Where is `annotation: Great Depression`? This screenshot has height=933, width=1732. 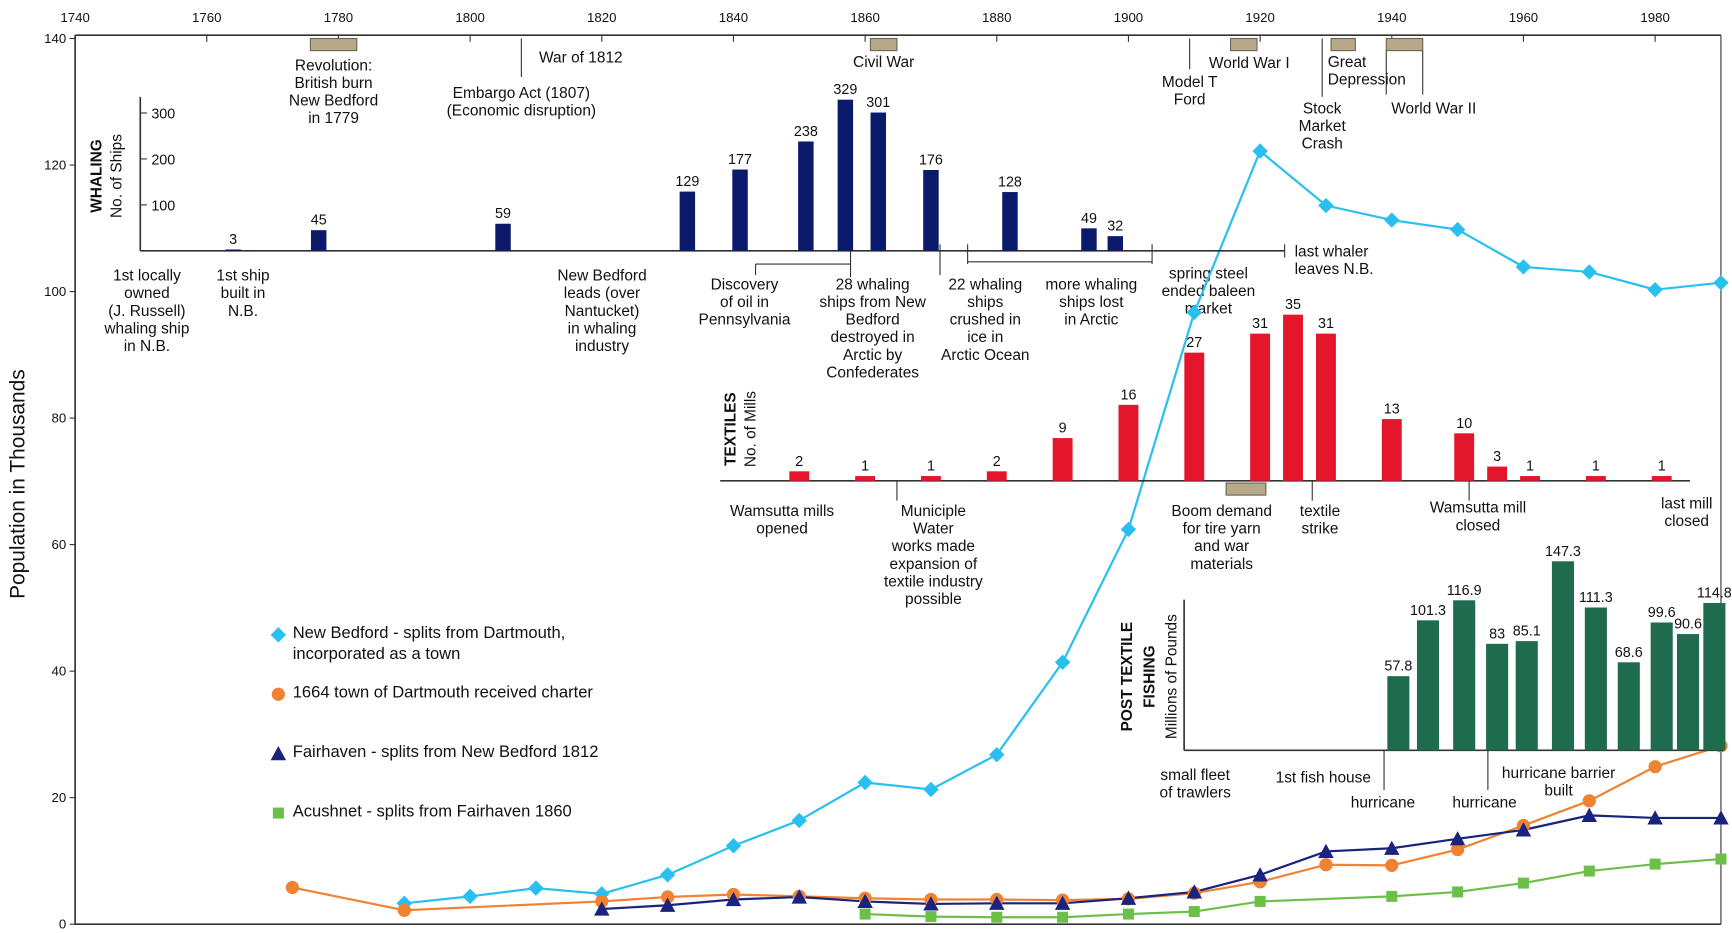 annotation: Great Depression is located at coordinates (1367, 71).